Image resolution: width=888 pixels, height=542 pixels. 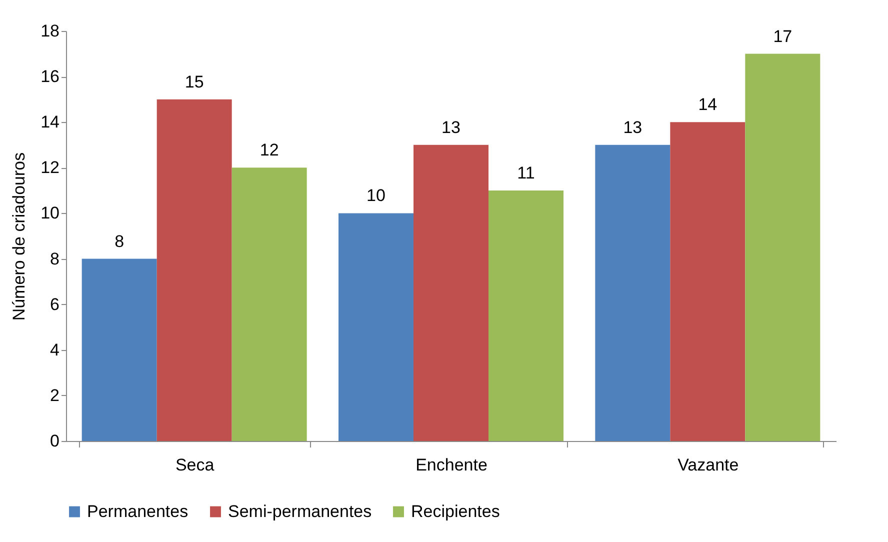 I want to click on data-label: 10, so click(x=376, y=196).